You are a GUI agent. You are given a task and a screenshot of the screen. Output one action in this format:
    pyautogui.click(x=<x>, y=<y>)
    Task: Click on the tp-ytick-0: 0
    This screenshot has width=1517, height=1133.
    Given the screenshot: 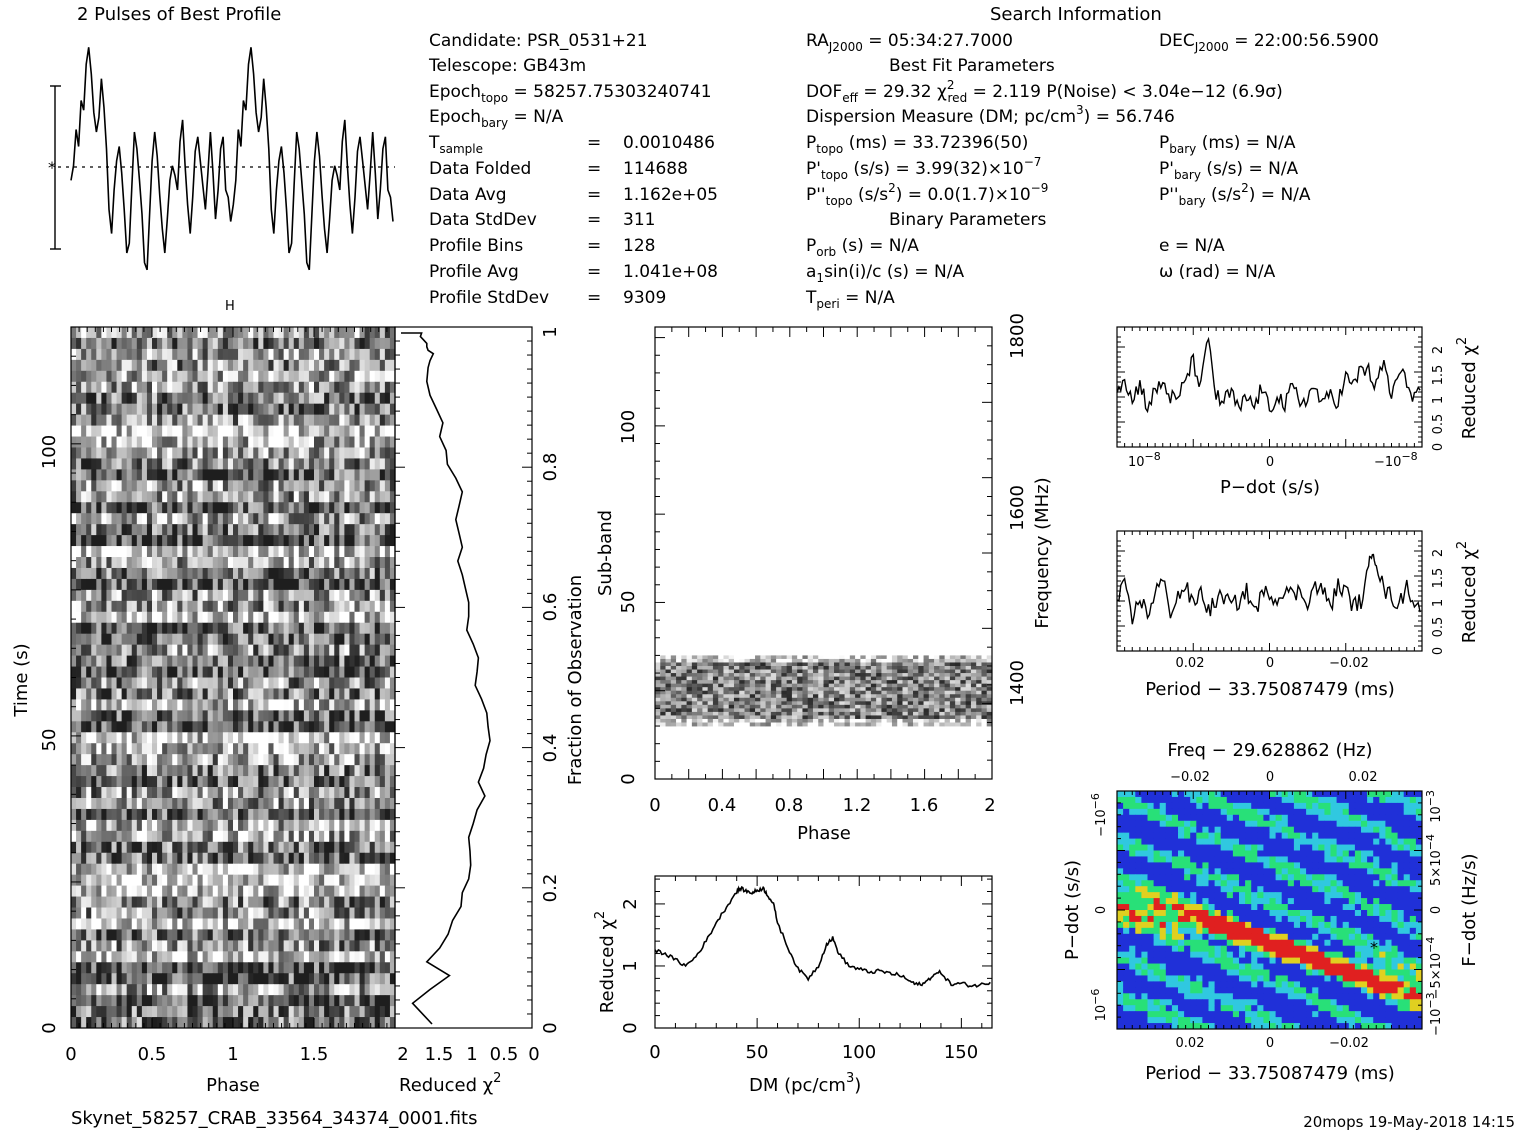 What is the action you would take?
    pyautogui.click(x=49, y=1027)
    